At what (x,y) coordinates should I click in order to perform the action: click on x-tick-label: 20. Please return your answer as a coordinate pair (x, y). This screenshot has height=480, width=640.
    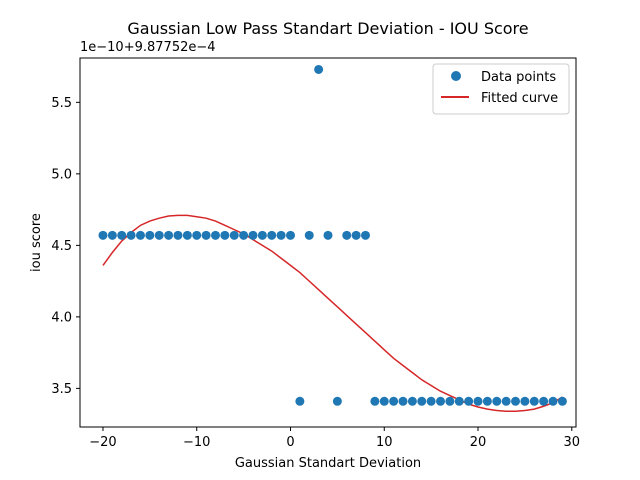
    Looking at the image, I should click on (478, 442).